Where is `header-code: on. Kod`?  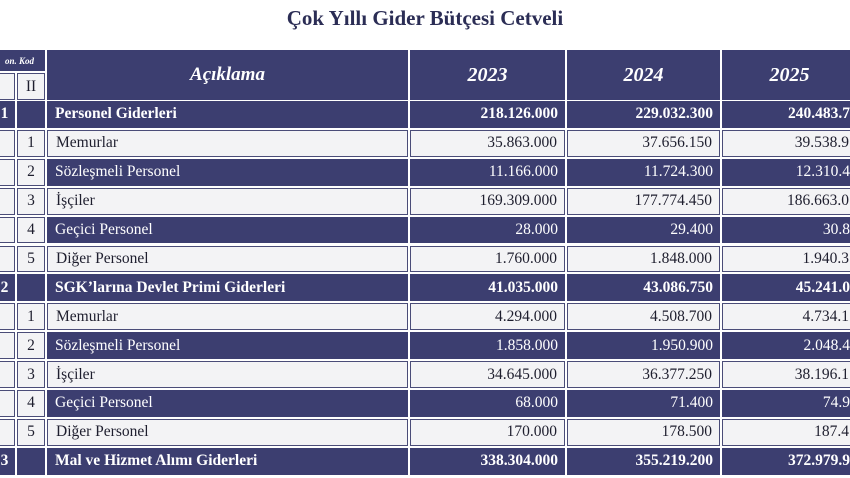
header-code: on. Kod is located at coordinates (22, 60).